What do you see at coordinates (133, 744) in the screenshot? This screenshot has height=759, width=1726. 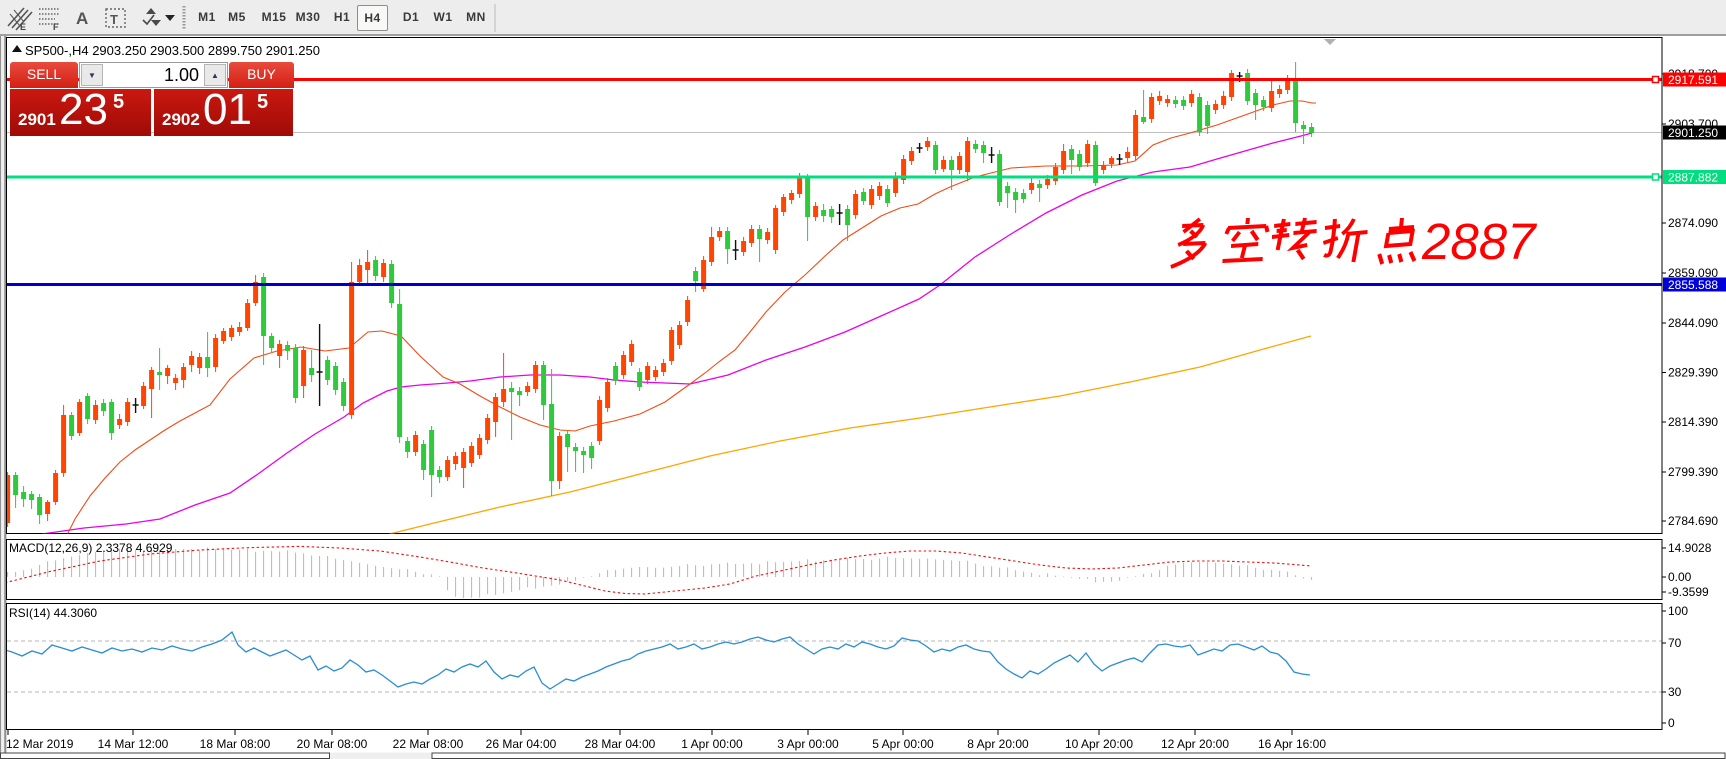 I see `svg-text: 14 Mar 12:00` at bounding box center [133, 744].